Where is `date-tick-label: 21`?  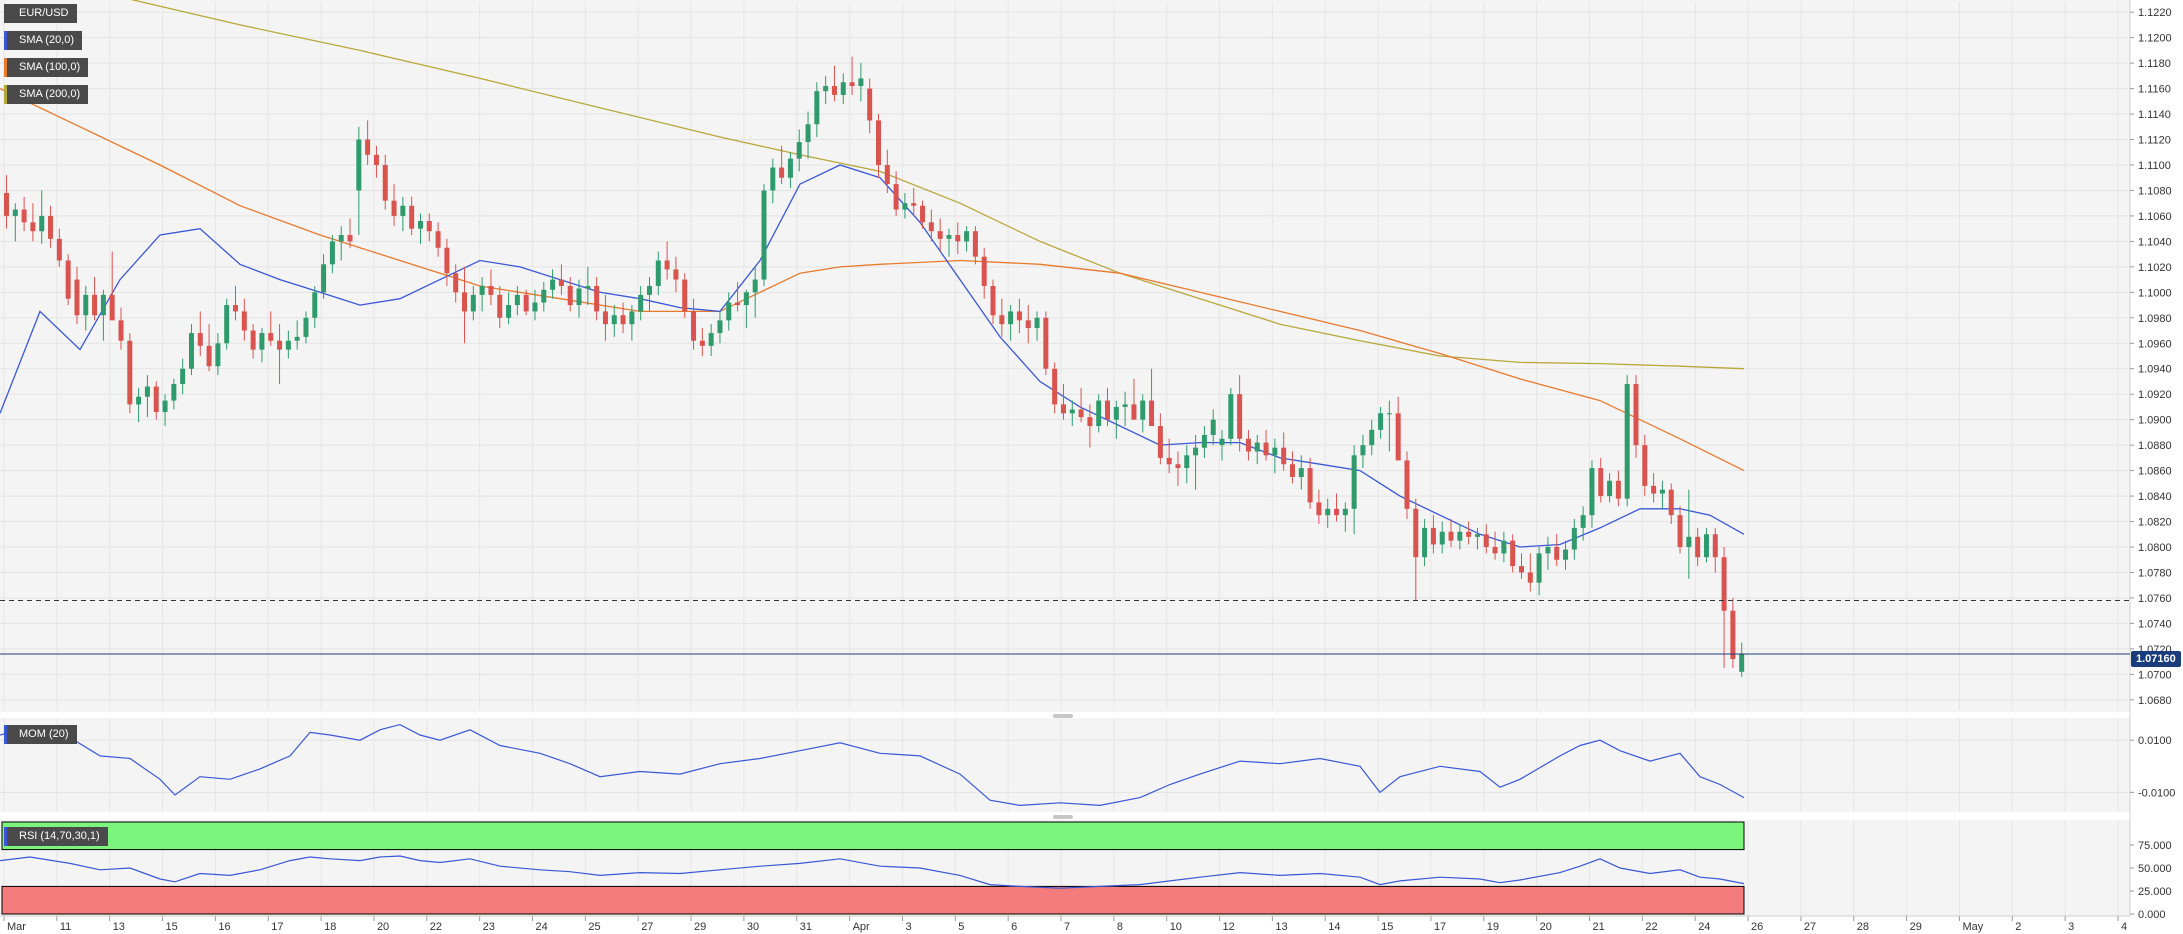 date-tick-label: 21 is located at coordinates (1599, 927).